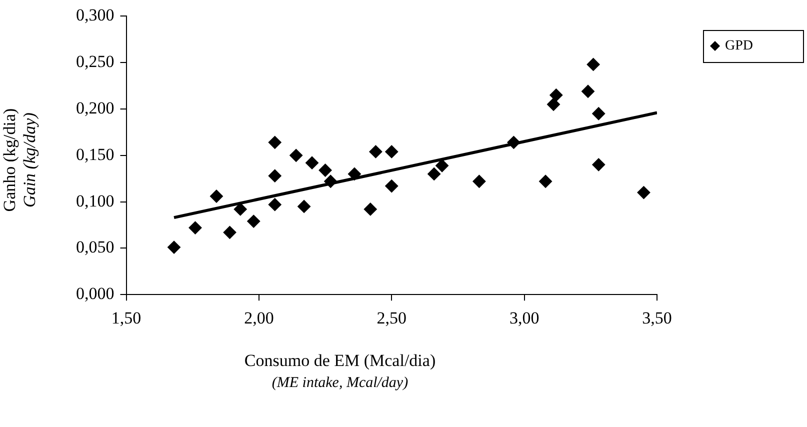 Image resolution: width=807 pixels, height=427 pixels. I want to click on x-tick-label: 2,50, so click(391, 318).